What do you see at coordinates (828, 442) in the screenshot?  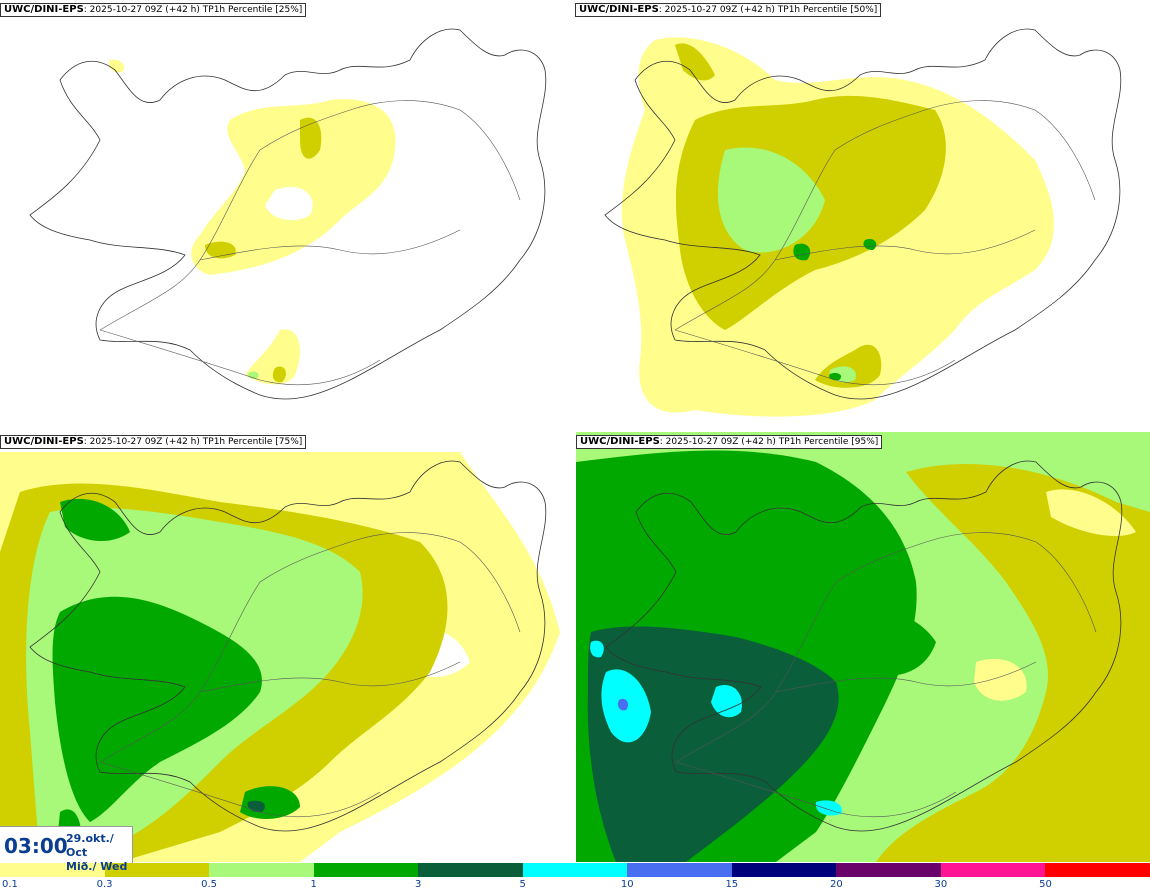 I see `parameter-label: TP1h Percentile [95%]` at bounding box center [828, 442].